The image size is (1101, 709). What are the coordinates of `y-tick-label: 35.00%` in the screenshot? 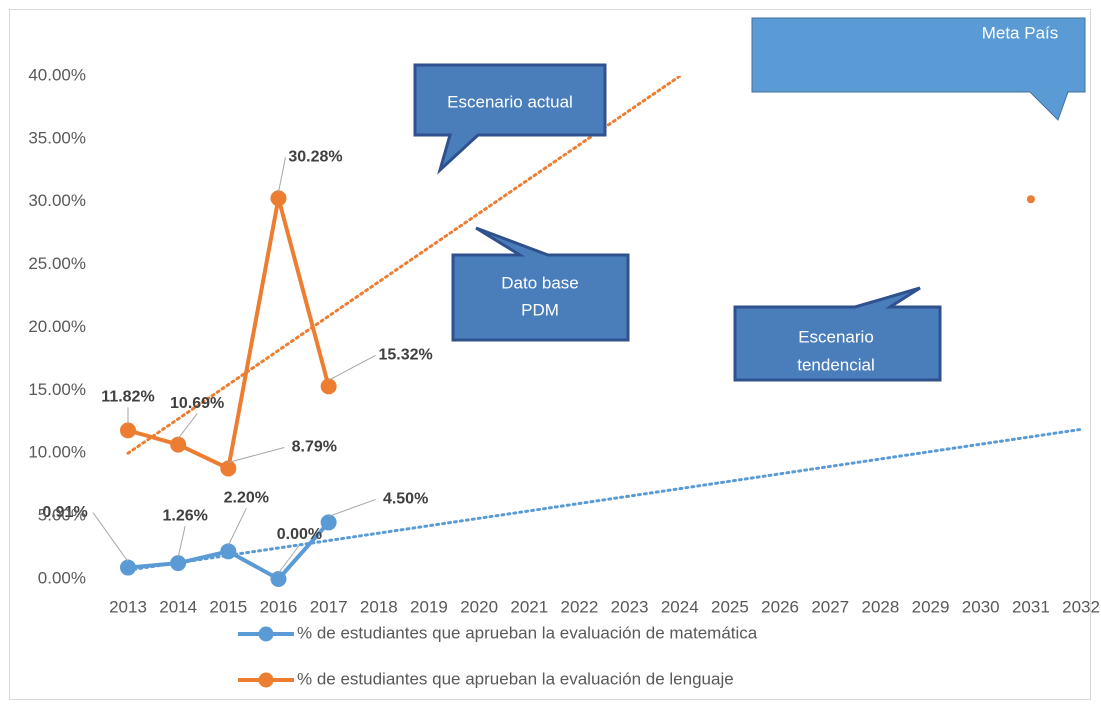 It's located at (57, 137).